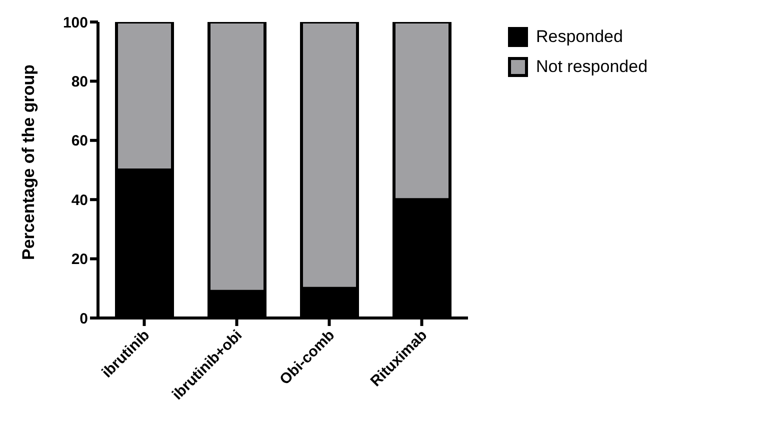  Describe the element at coordinates (75, 23) in the screenshot. I see `y-tick-label: 100` at that location.